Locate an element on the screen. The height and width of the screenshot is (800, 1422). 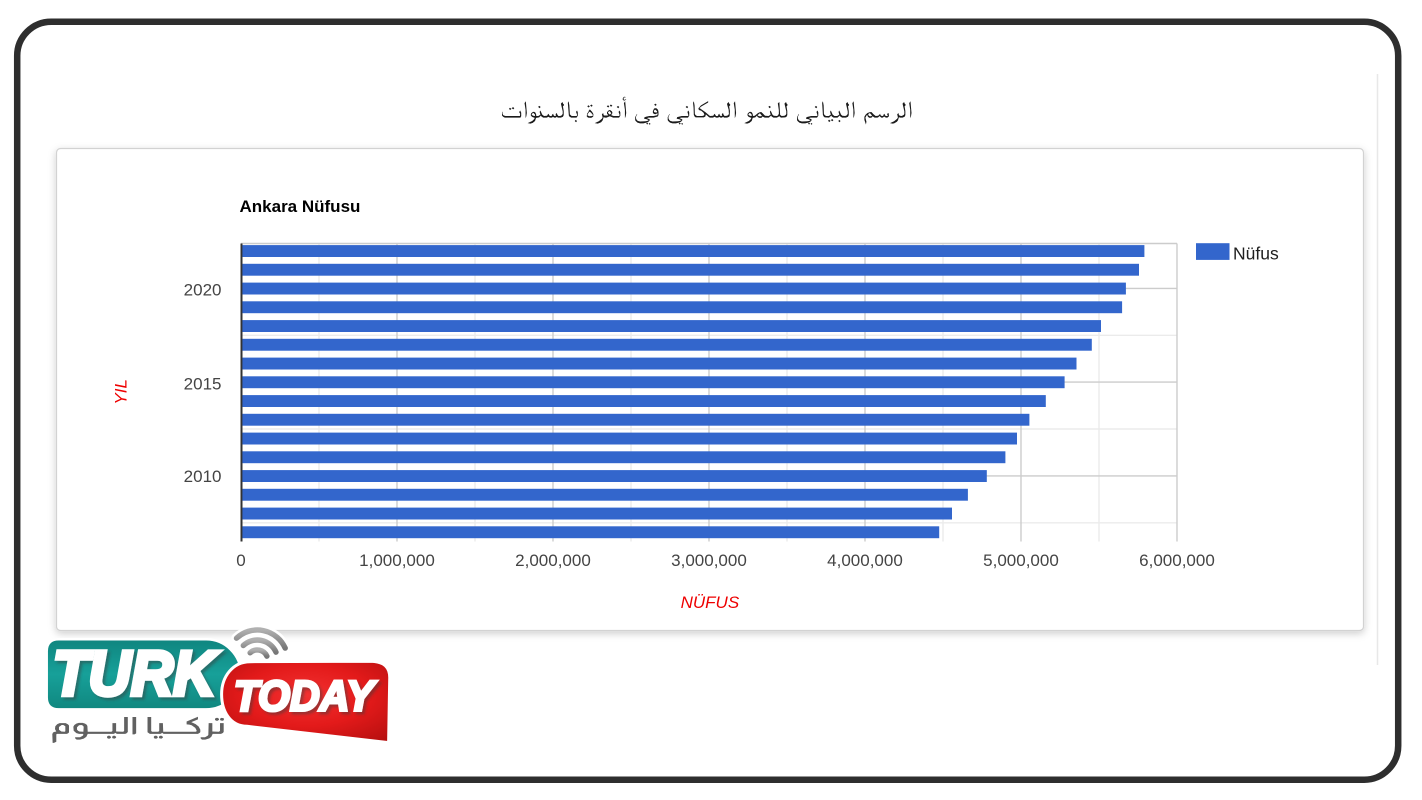
svg-text: 4,000,000 is located at coordinates (865, 560).